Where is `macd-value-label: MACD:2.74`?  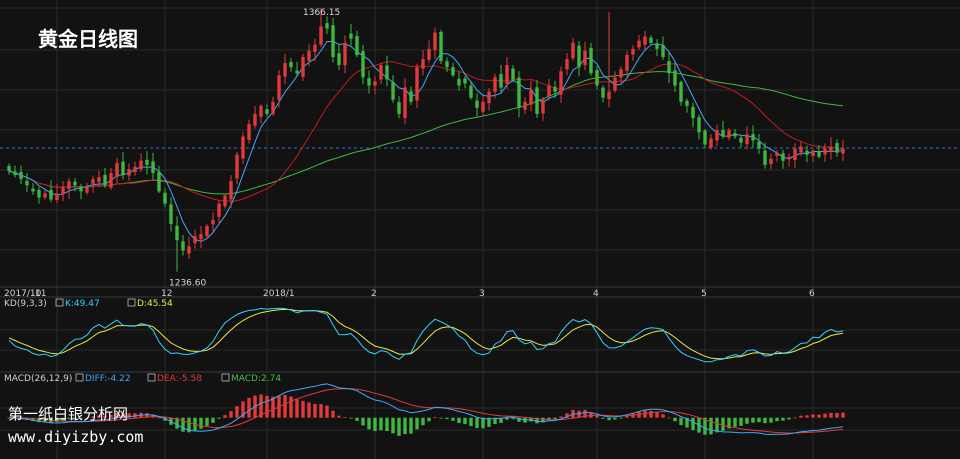
macd-value-label: MACD:2.74 is located at coordinates (256, 379).